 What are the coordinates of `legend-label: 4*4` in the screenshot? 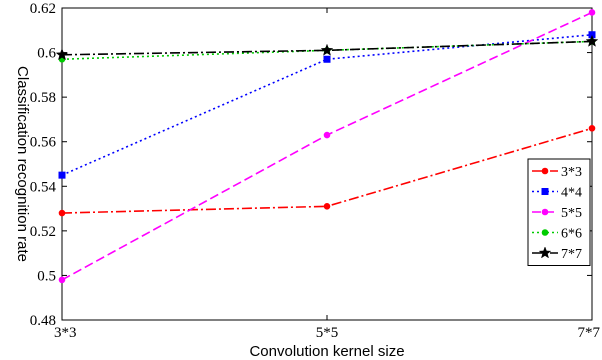 It's located at (571, 193).